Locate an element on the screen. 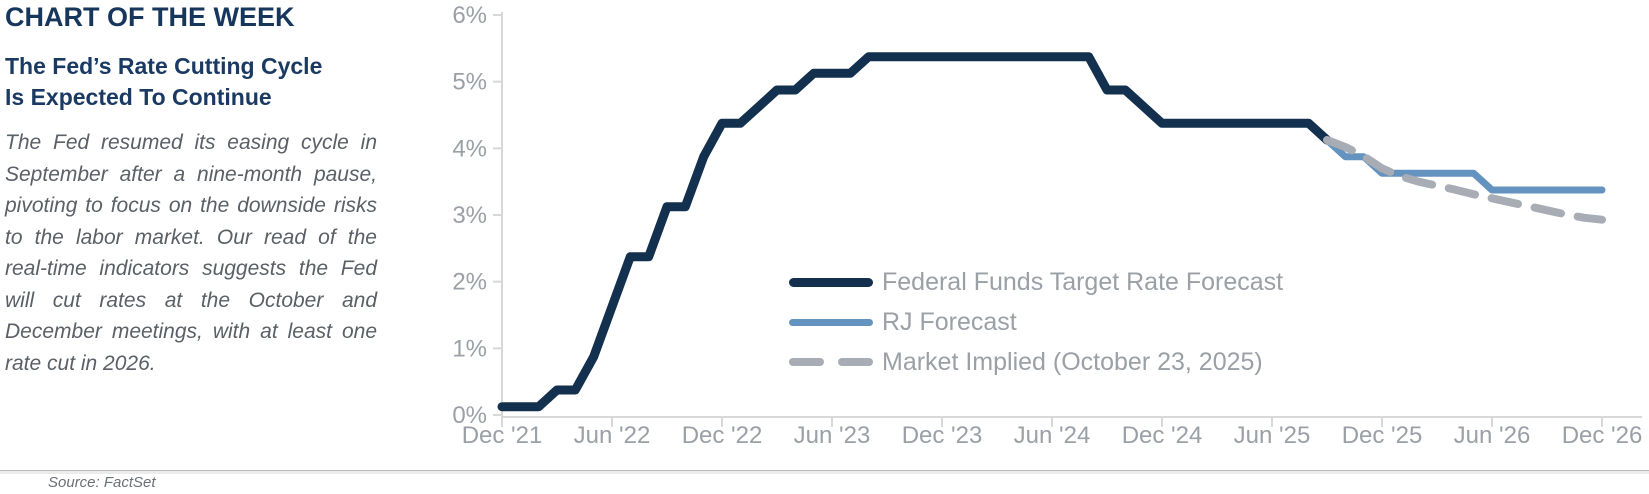 The width and height of the screenshot is (1649, 494). legend-item-rj-forecast: RJ Forecast is located at coordinates (1036, 321).